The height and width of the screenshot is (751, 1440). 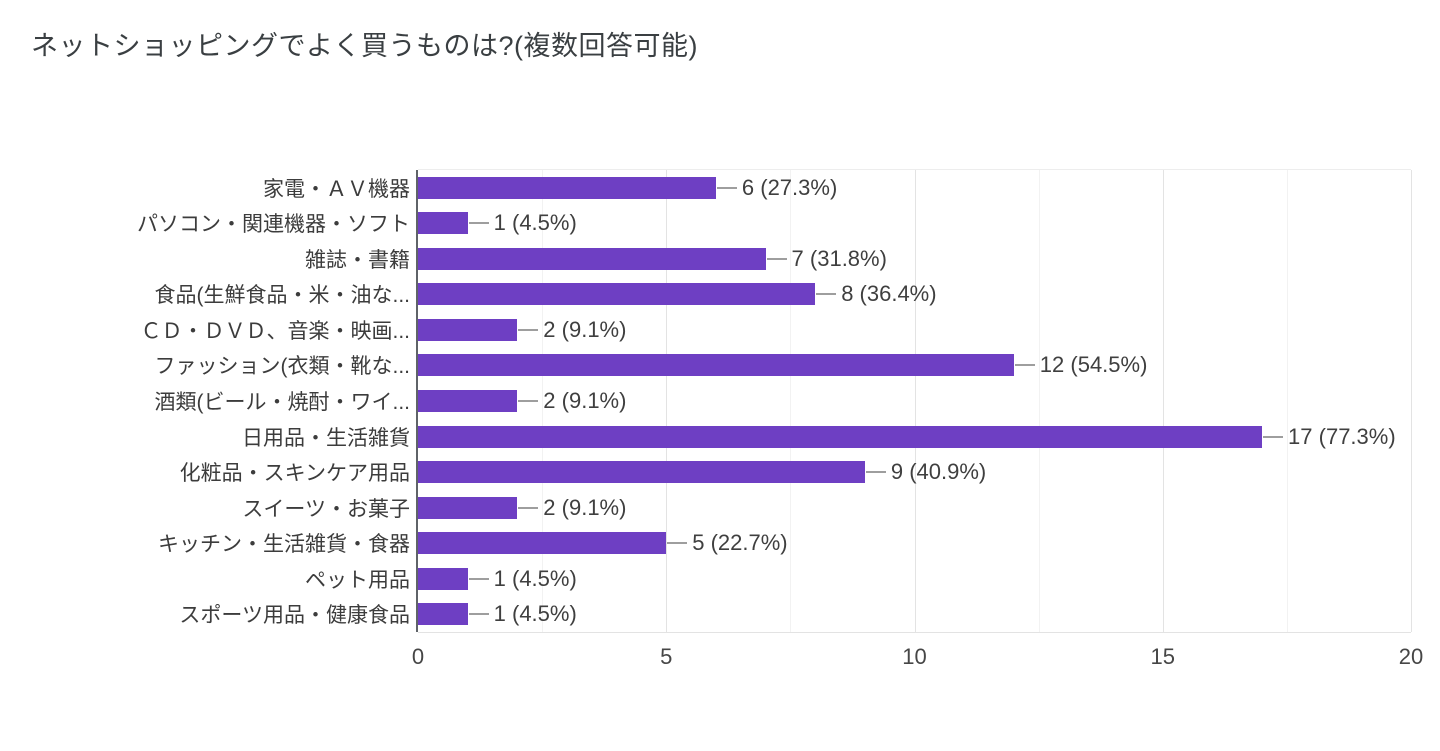 What do you see at coordinates (418, 656) in the screenshot?
I see `x-tick-label: 0` at bounding box center [418, 656].